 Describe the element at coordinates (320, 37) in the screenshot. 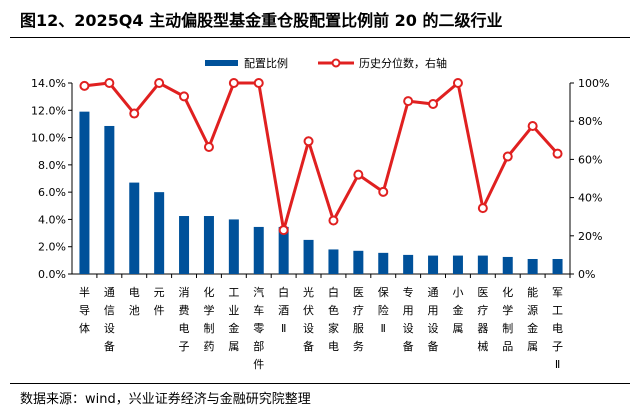

I see `title-divider` at that location.